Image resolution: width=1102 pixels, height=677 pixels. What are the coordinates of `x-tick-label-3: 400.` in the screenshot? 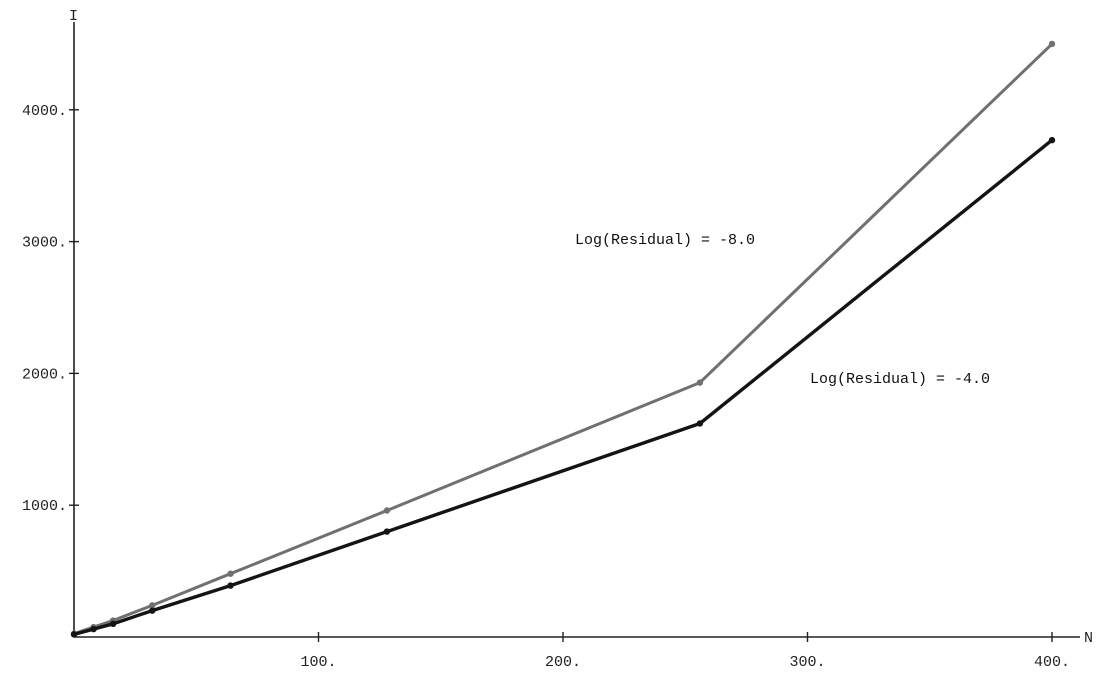 It's located at (1052, 662).